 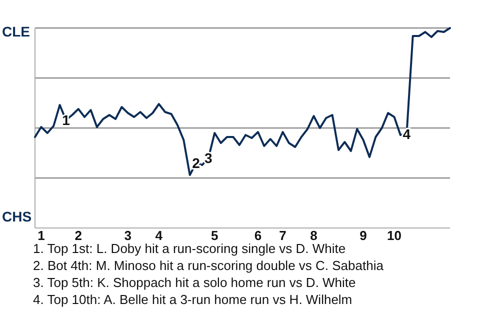 I want to click on x-tick-label: 2, so click(x=78, y=236).